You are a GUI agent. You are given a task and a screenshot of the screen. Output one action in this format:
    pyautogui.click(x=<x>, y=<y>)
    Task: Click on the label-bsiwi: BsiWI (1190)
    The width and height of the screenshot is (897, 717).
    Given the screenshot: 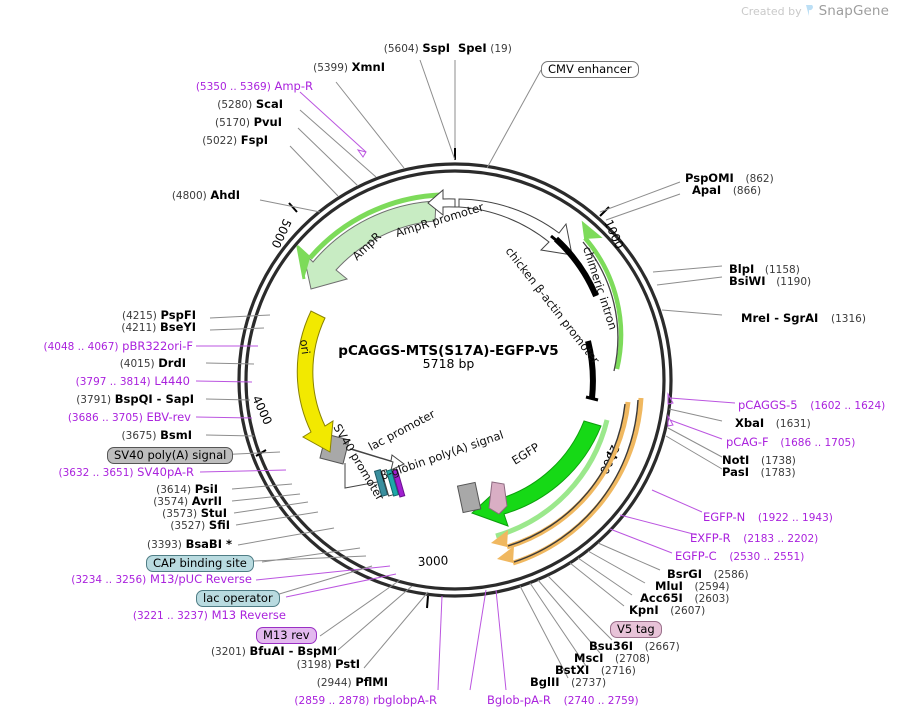 What is the action you would take?
    pyautogui.click(x=770, y=282)
    